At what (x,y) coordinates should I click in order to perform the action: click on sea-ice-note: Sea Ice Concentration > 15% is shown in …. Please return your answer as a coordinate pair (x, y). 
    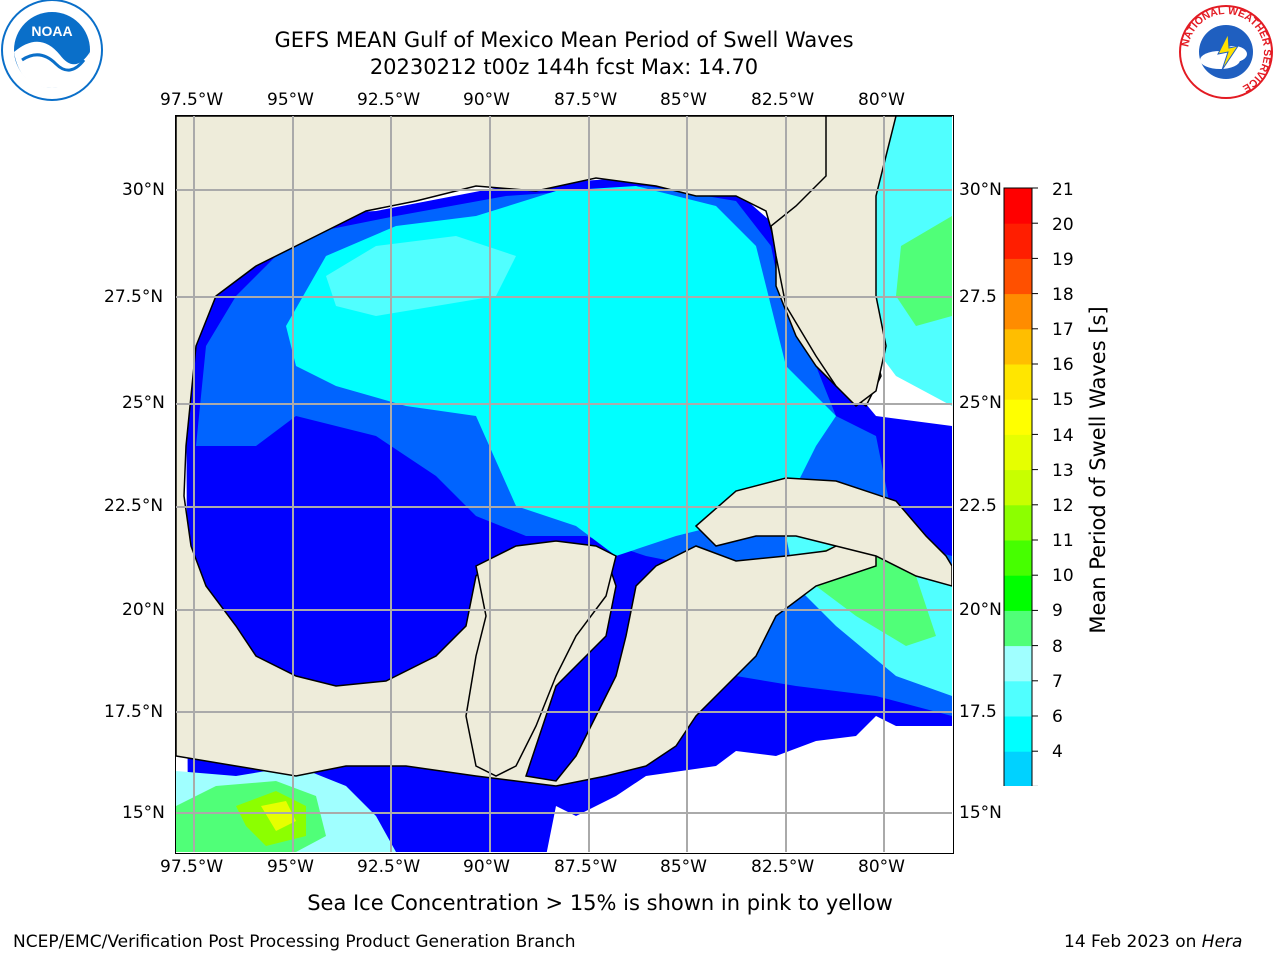
    Looking at the image, I should click on (600, 903).